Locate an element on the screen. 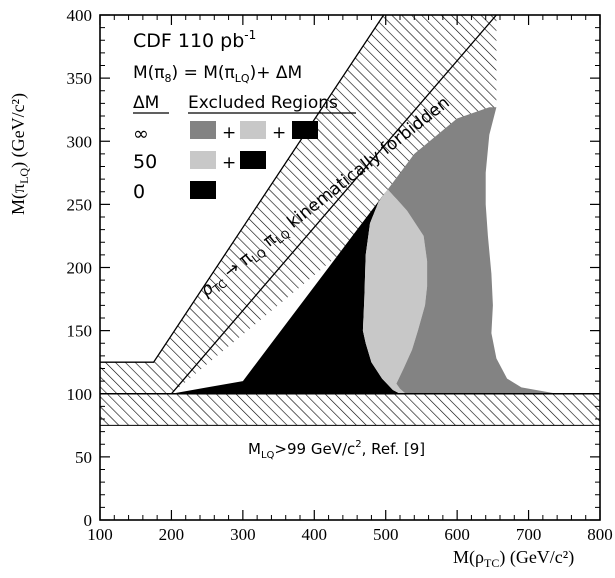 The height and width of the screenshot is (578, 615). y-axis-title: M(πLQ) (GeV/c²) is located at coordinates (19, 154).